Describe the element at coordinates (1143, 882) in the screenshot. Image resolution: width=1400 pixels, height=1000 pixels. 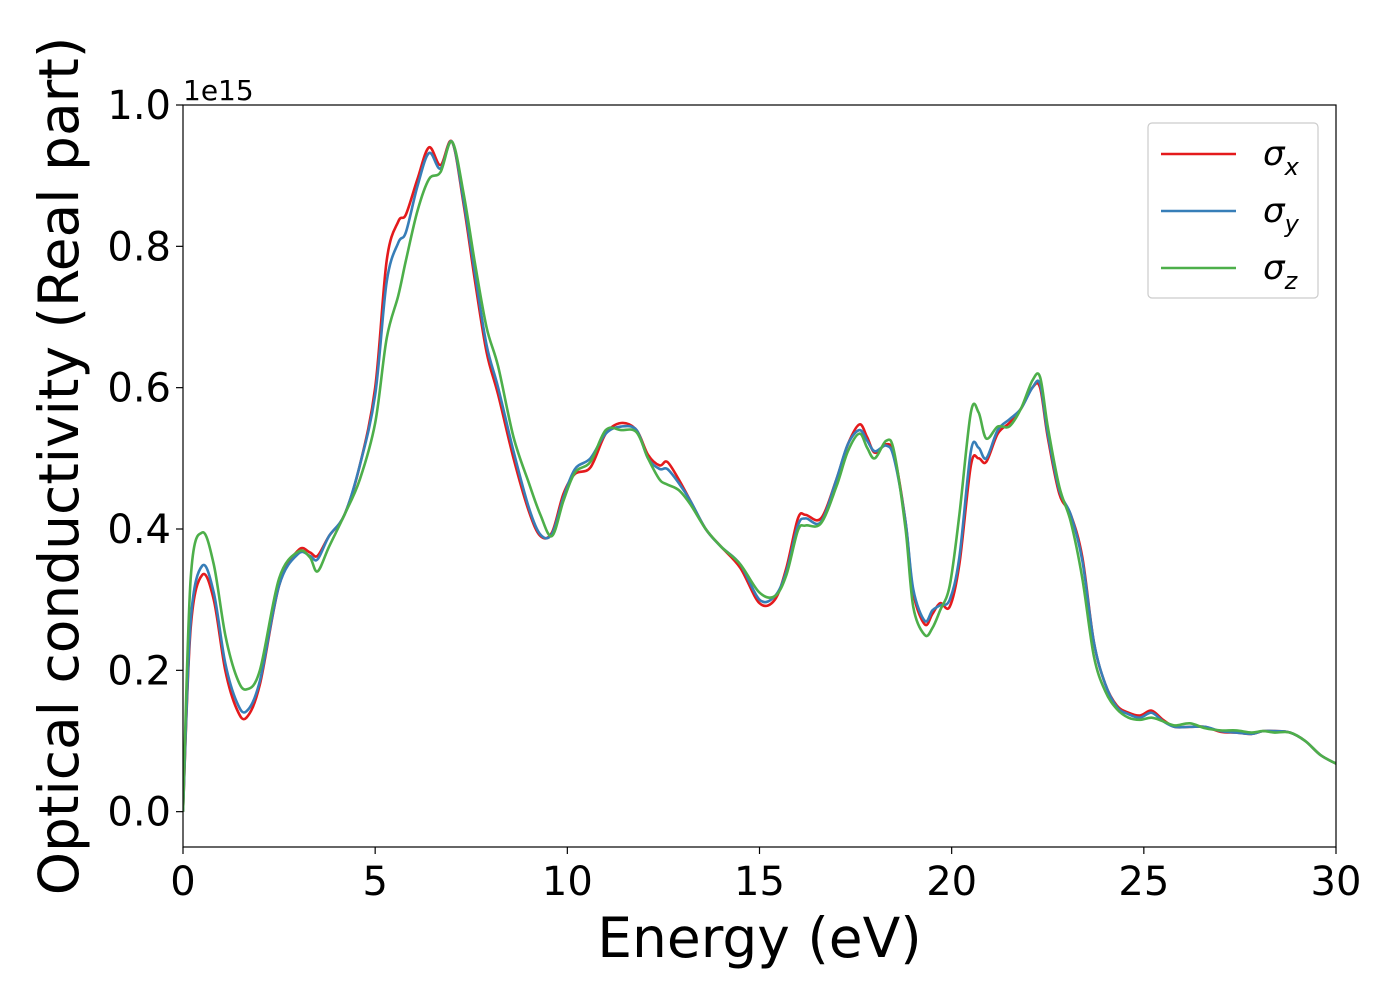
I see `x-tick-label: 25` at that location.